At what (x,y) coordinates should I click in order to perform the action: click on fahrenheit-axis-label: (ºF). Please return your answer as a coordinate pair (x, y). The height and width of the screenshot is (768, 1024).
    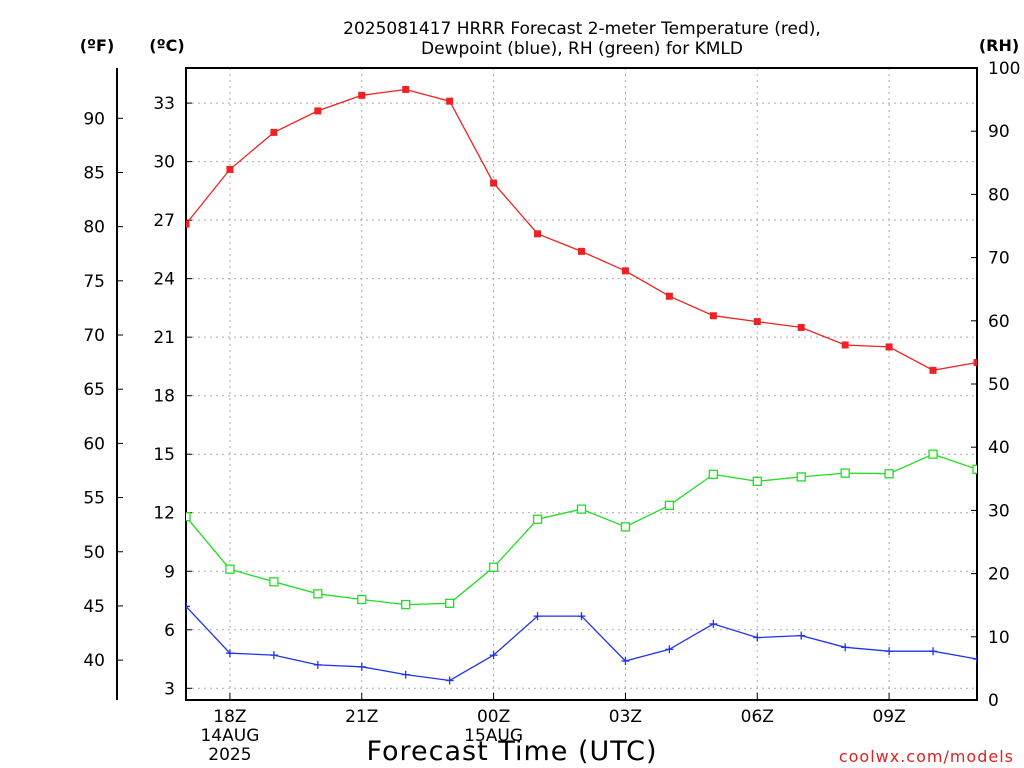
    Looking at the image, I should click on (97, 45).